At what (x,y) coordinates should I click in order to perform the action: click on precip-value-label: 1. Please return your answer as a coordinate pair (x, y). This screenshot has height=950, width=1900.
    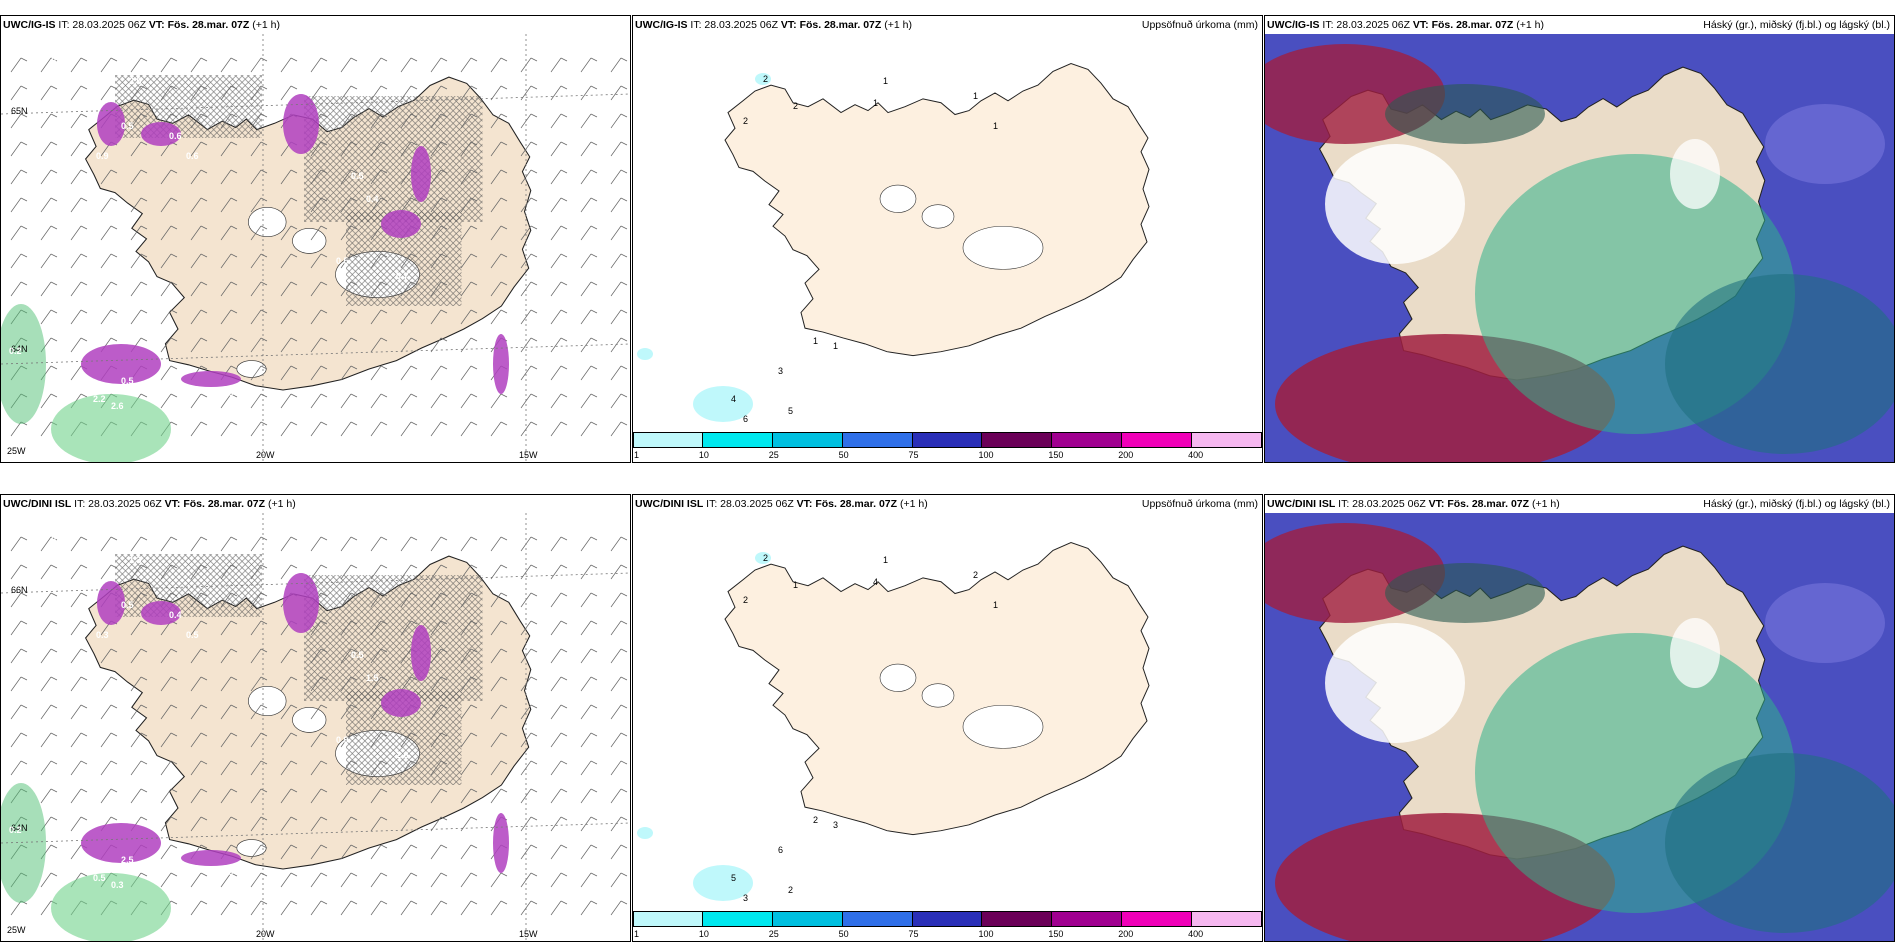
    Looking at the image, I should click on (995, 605).